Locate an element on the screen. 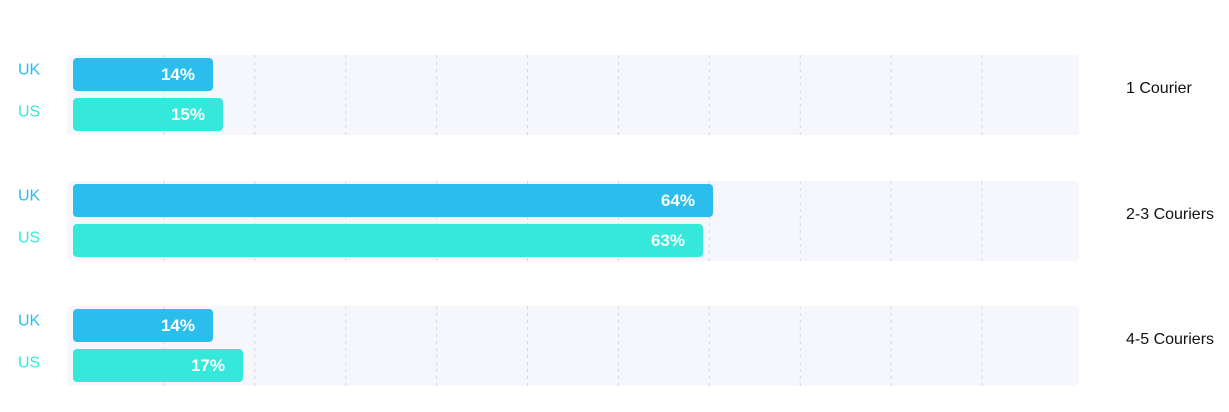 The width and height of the screenshot is (1229, 412). category-label: 2-3 Couriers is located at coordinates (1170, 214).